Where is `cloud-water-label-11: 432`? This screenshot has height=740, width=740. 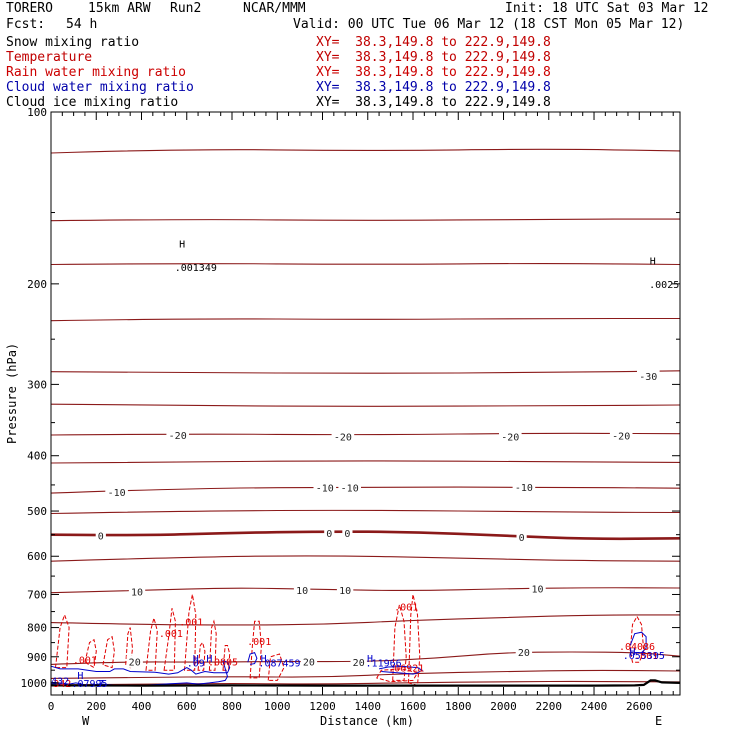 cloud-water-label-11: 432 is located at coordinates (60, 681).